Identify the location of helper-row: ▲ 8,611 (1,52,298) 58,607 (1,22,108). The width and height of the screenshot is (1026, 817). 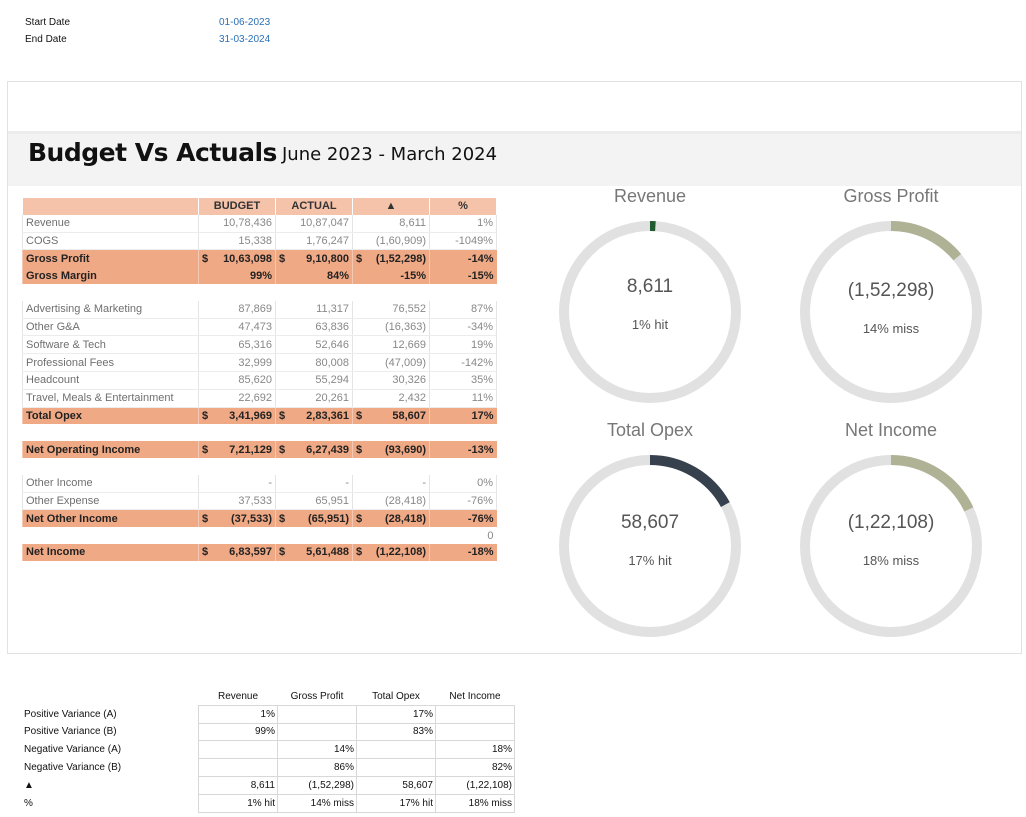
(268, 785).